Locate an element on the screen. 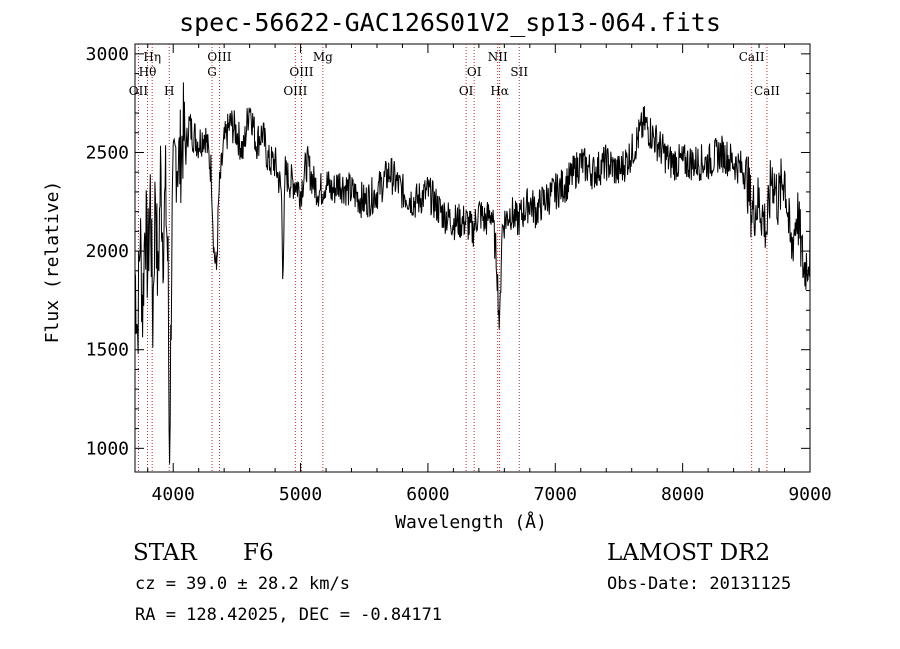 The width and height of the screenshot is (900, 649). y-tick-label-4: 3000 is located at coordinates (107, 54).